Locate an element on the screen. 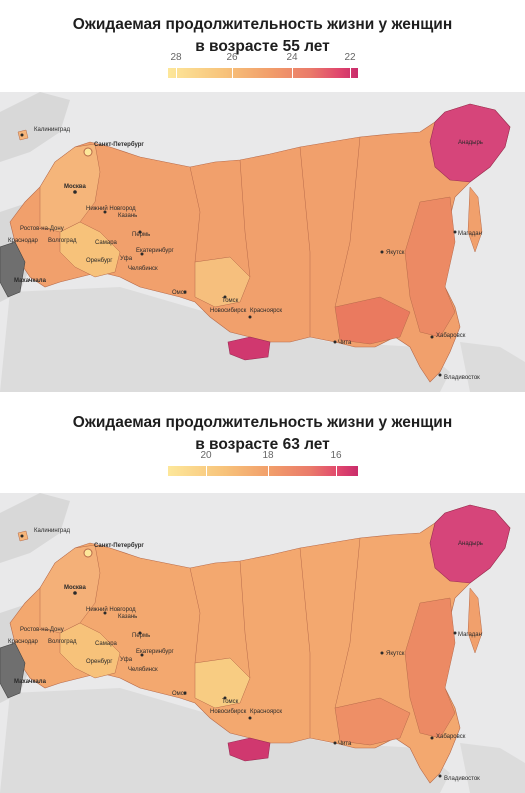 This screenshot has width=525, height=793. city-label: Уфа is located at coordinates (126, 259).